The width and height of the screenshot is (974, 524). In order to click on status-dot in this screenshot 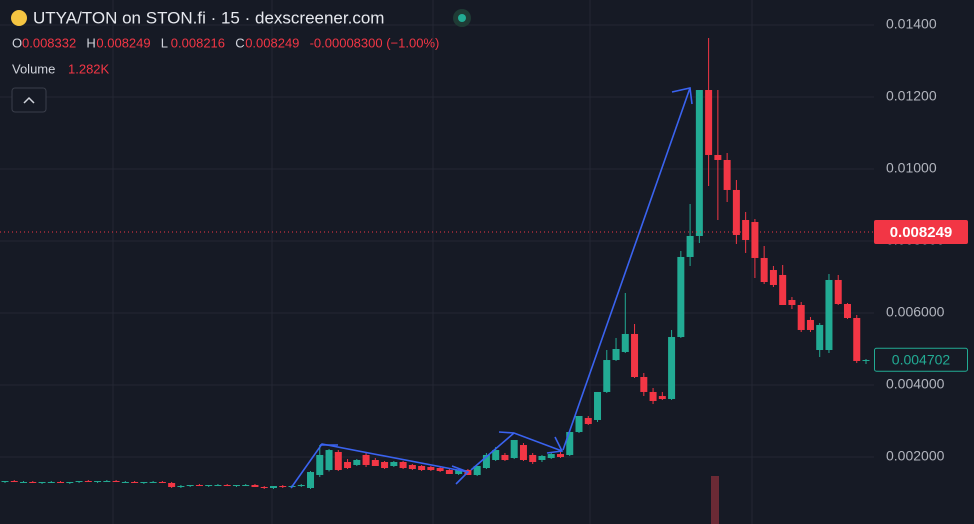, I will do `click(462, 18)`.